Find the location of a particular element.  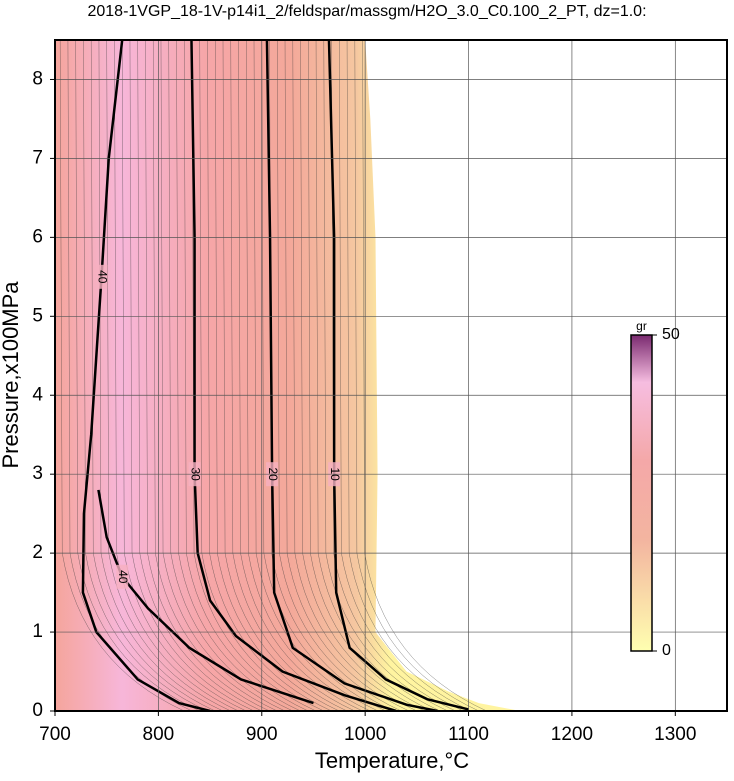

x-tick-label: 1000 is located at coordinates (365, 734).